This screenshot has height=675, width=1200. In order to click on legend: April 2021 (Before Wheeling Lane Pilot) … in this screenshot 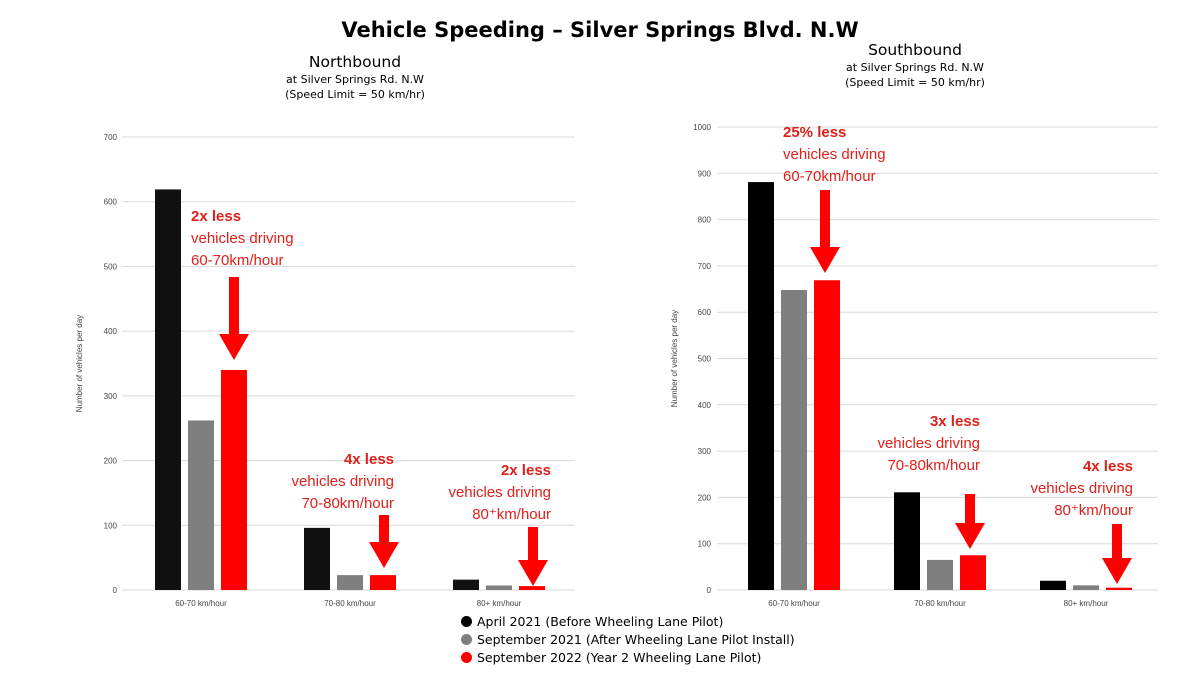, I will do `click(628, 639)`.